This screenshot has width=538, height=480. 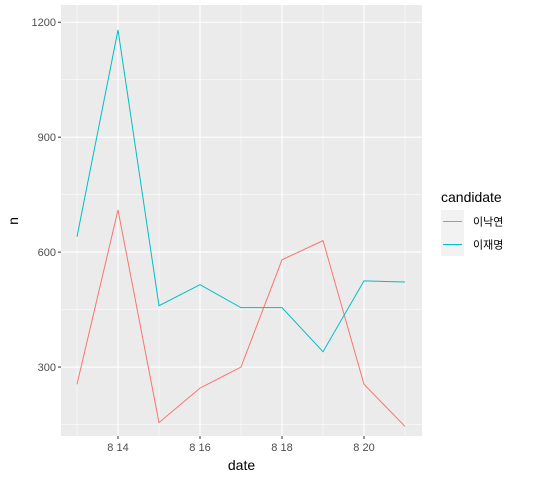 I want to click on x-tick-label: 8 20, so click(x=363, y=448).